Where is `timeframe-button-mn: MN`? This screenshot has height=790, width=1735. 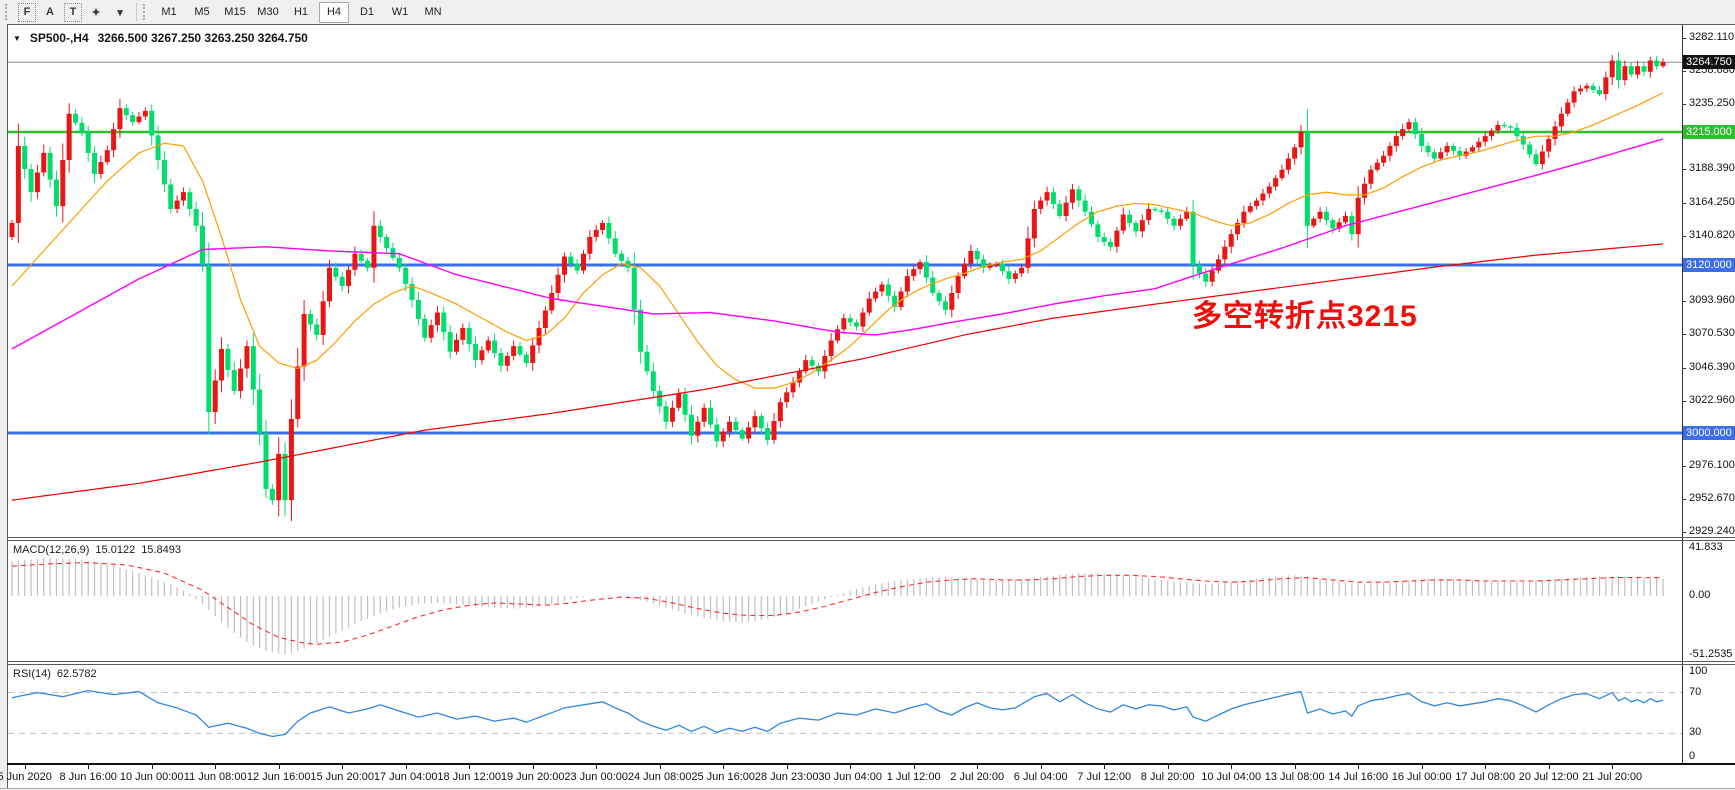
timeframe-button-mn: MN is located at coordinates (433, 12).